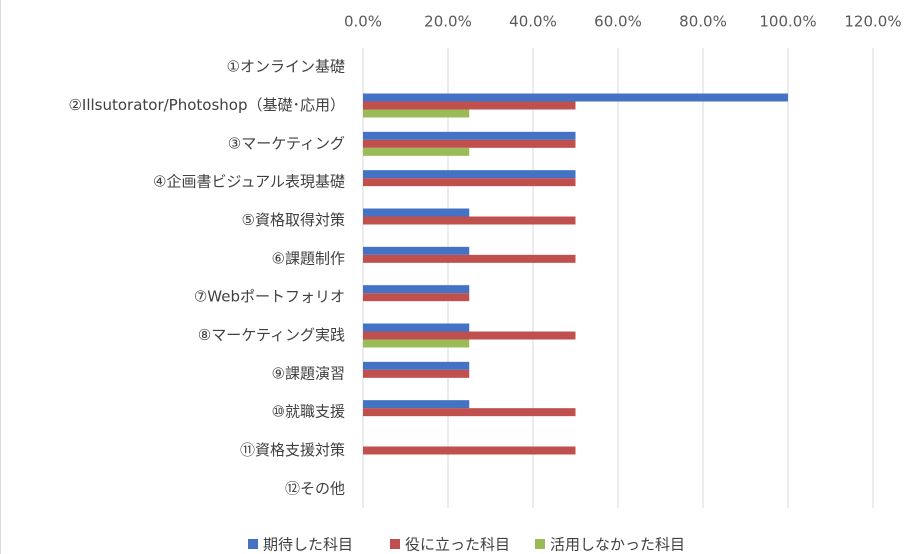 Image resolution: width=913 pixels, height=554 pixels. I want to click on category-label: ④企画書ビジュアル表現基礎, so click(249, 182).